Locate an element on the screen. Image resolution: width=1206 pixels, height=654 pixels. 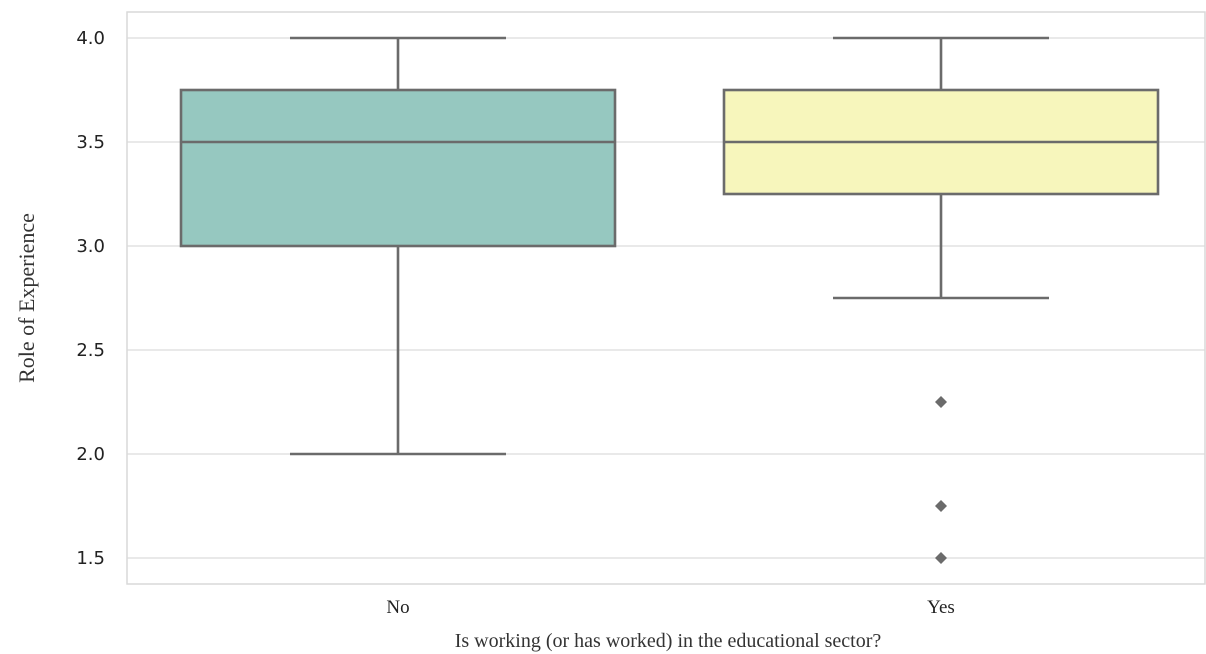
x-tick-label-yes: Yes is located at coordinates (941, 607).